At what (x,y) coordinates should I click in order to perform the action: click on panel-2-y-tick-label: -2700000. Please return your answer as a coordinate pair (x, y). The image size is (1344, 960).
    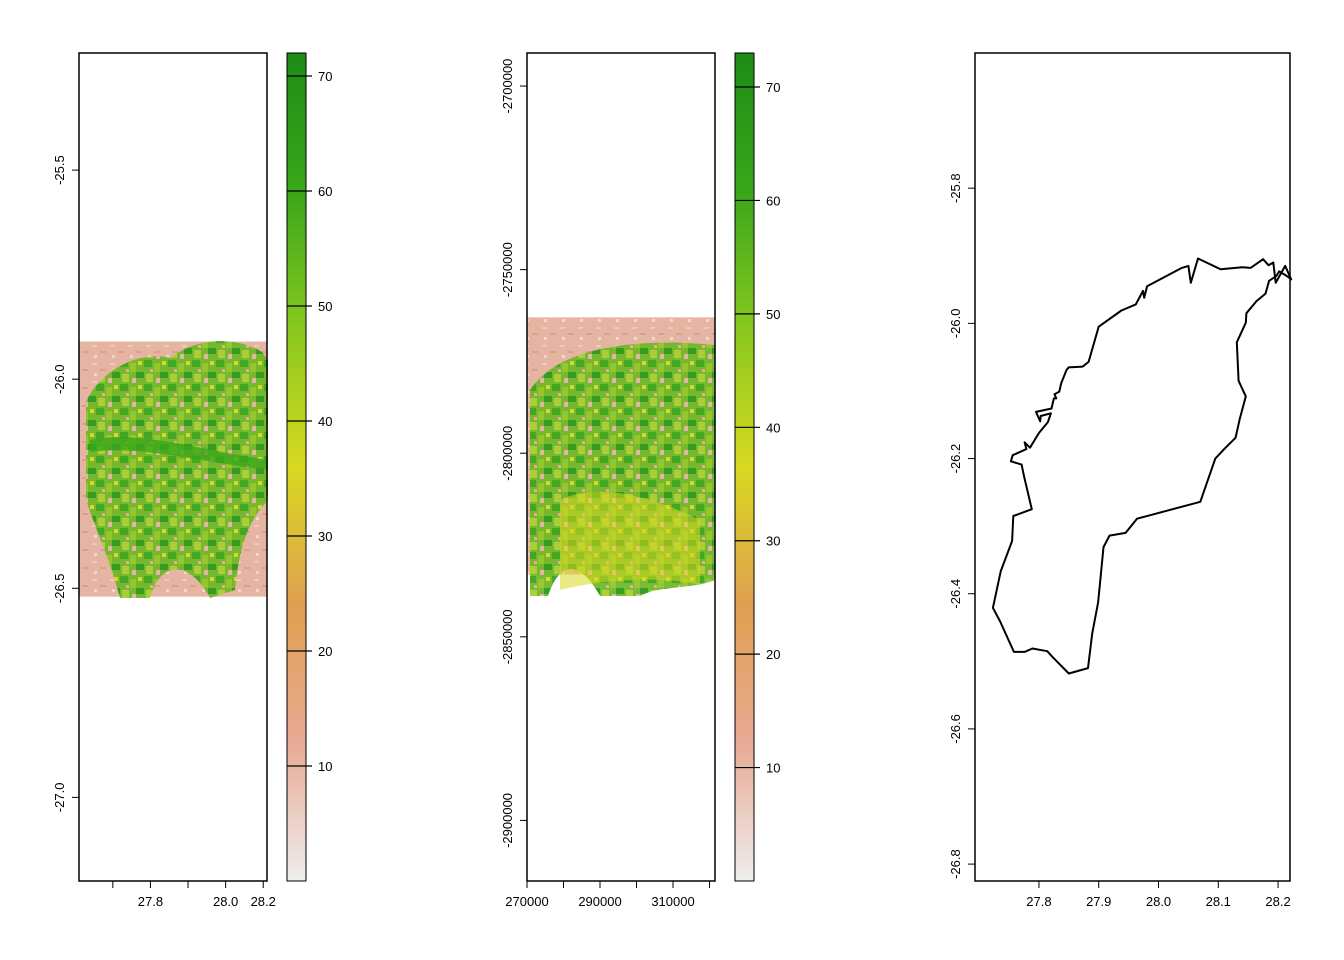
    Looking at the image, I should click on (507, 86).